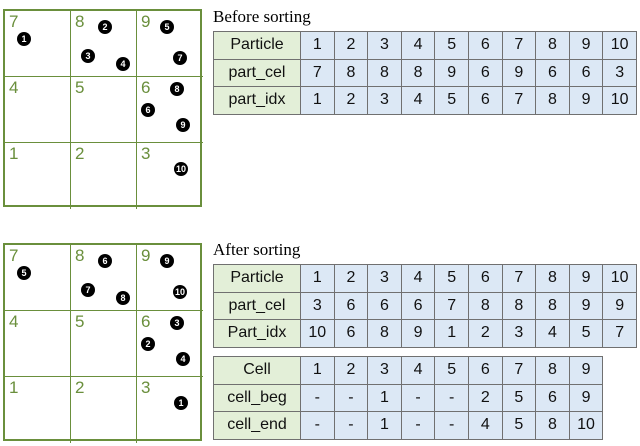 Image resolution: width=640 pixels, height=446 pixels. I want to click on row-header: Cell, so click(257, 370).